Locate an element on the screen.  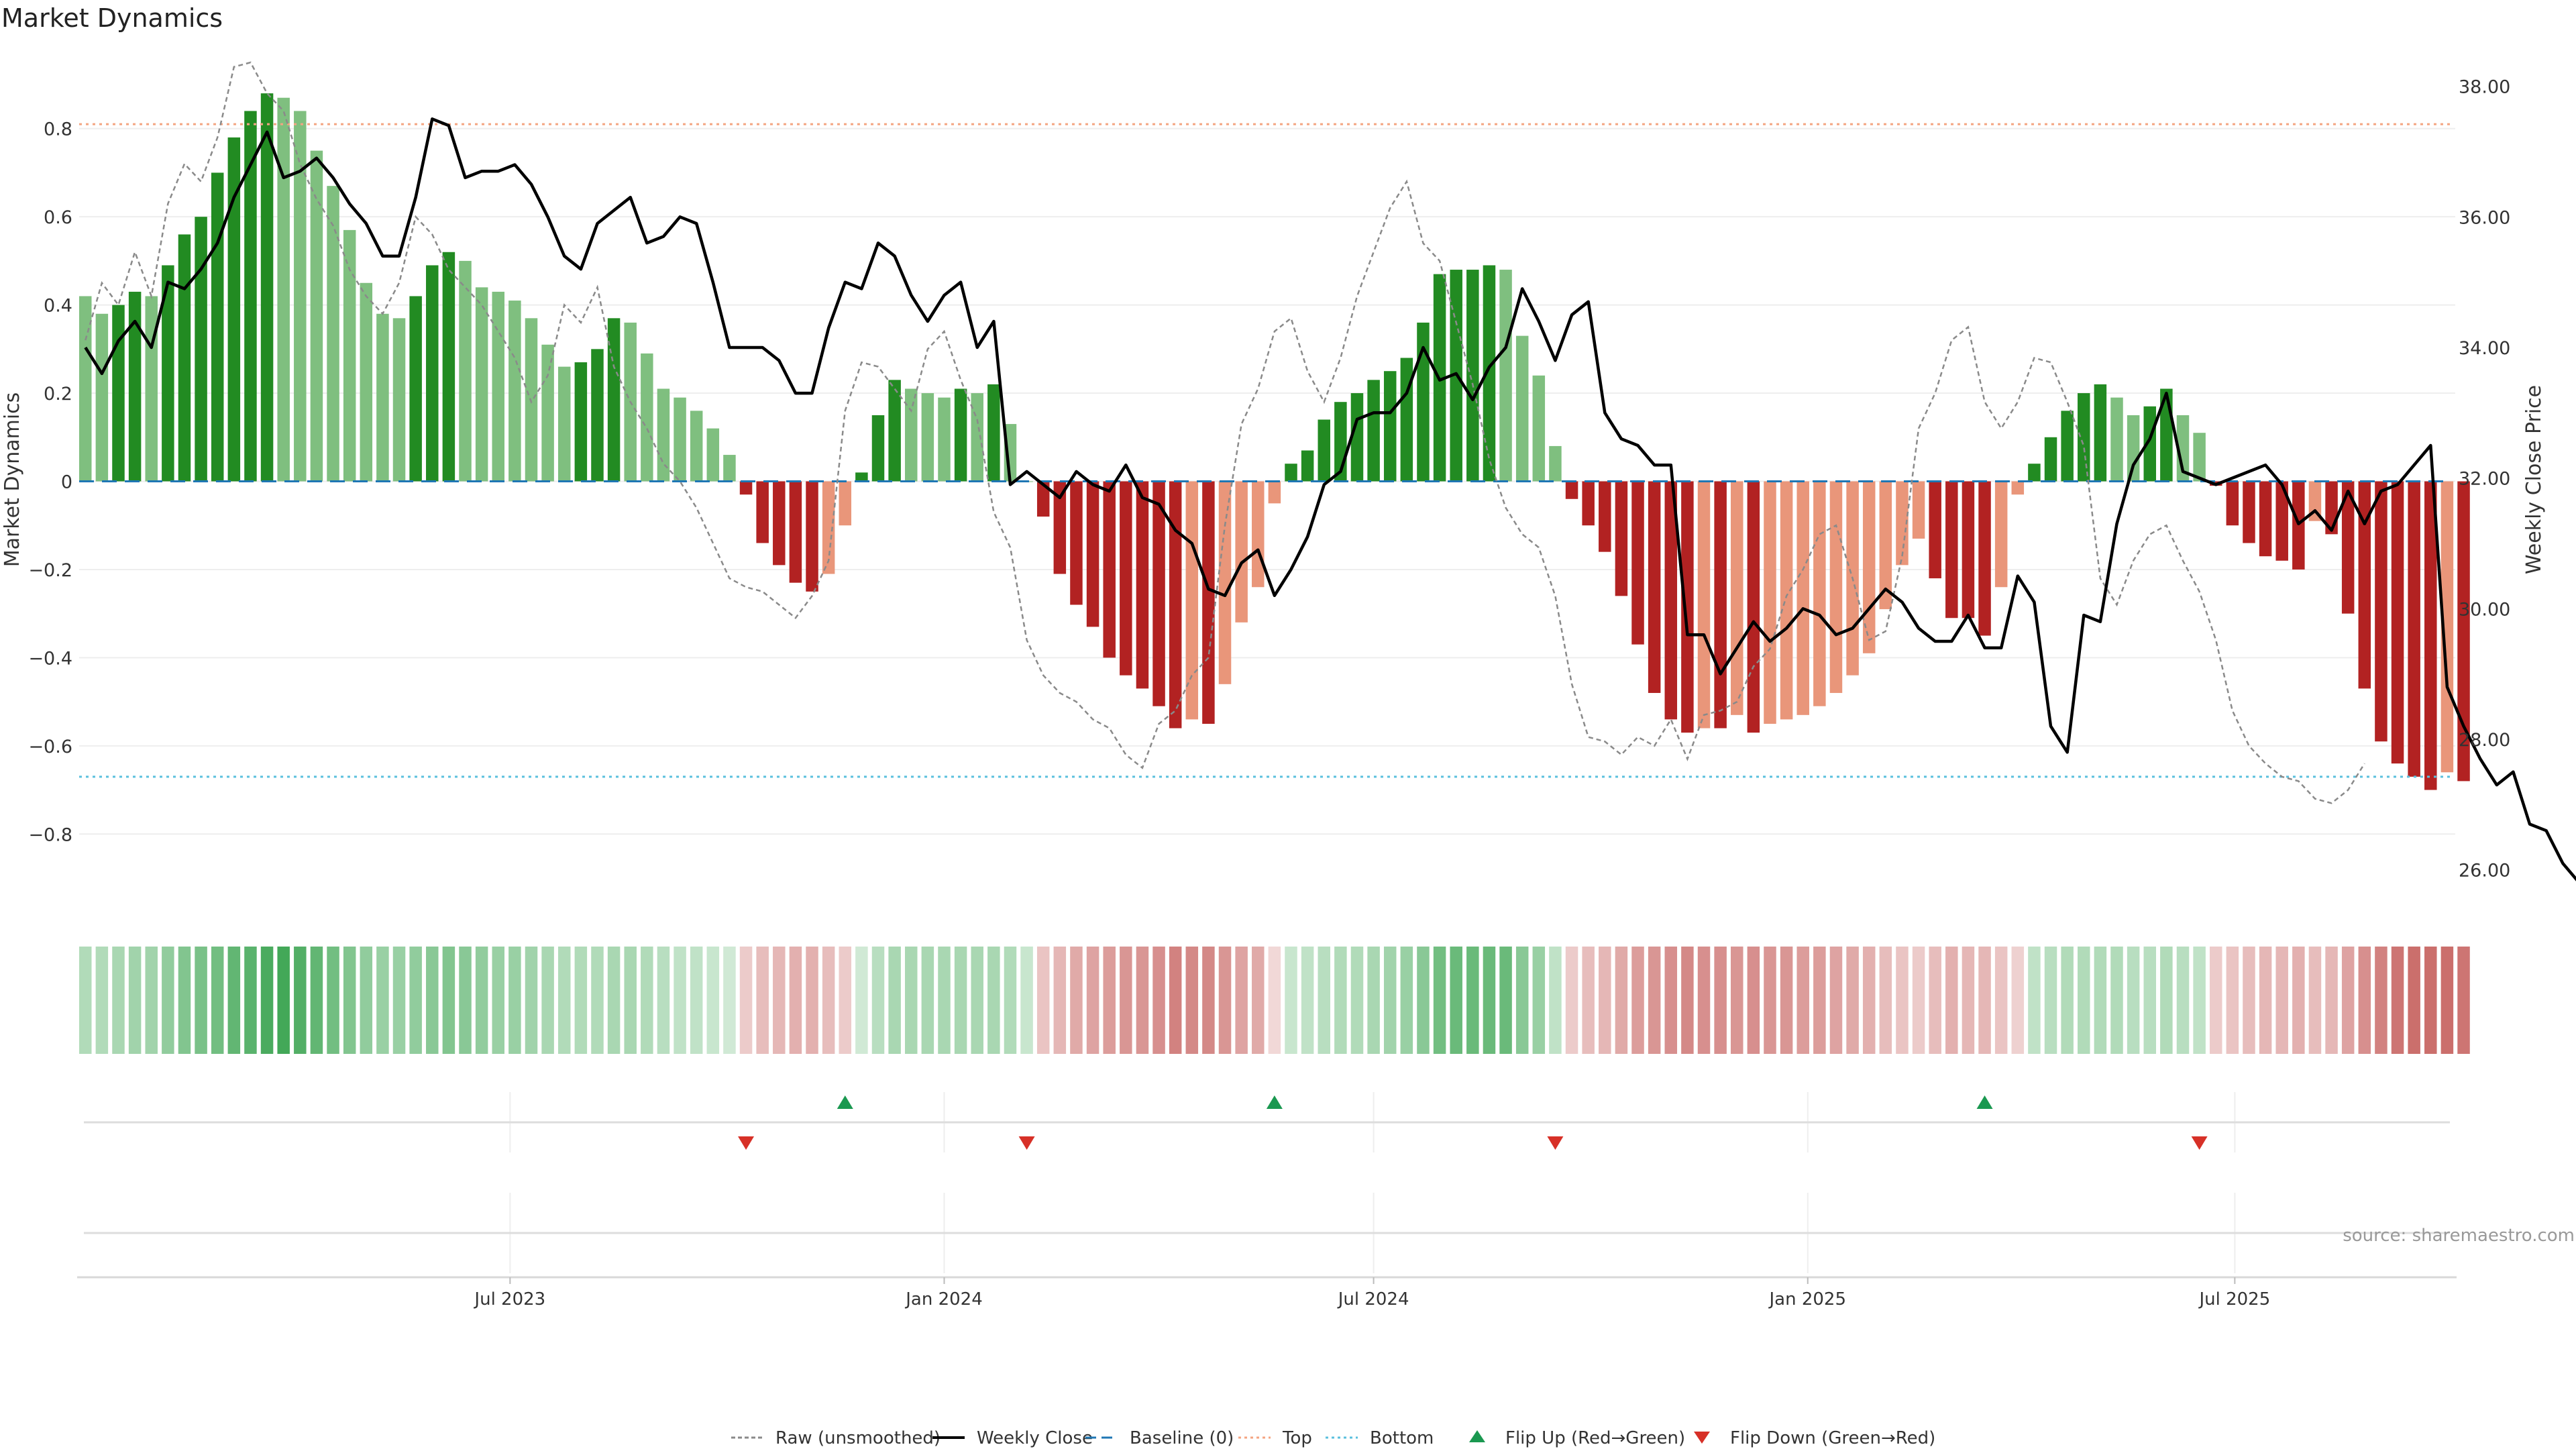
legend-item-baseline: Baseline (0) is located at coordinates (1159, 1438).